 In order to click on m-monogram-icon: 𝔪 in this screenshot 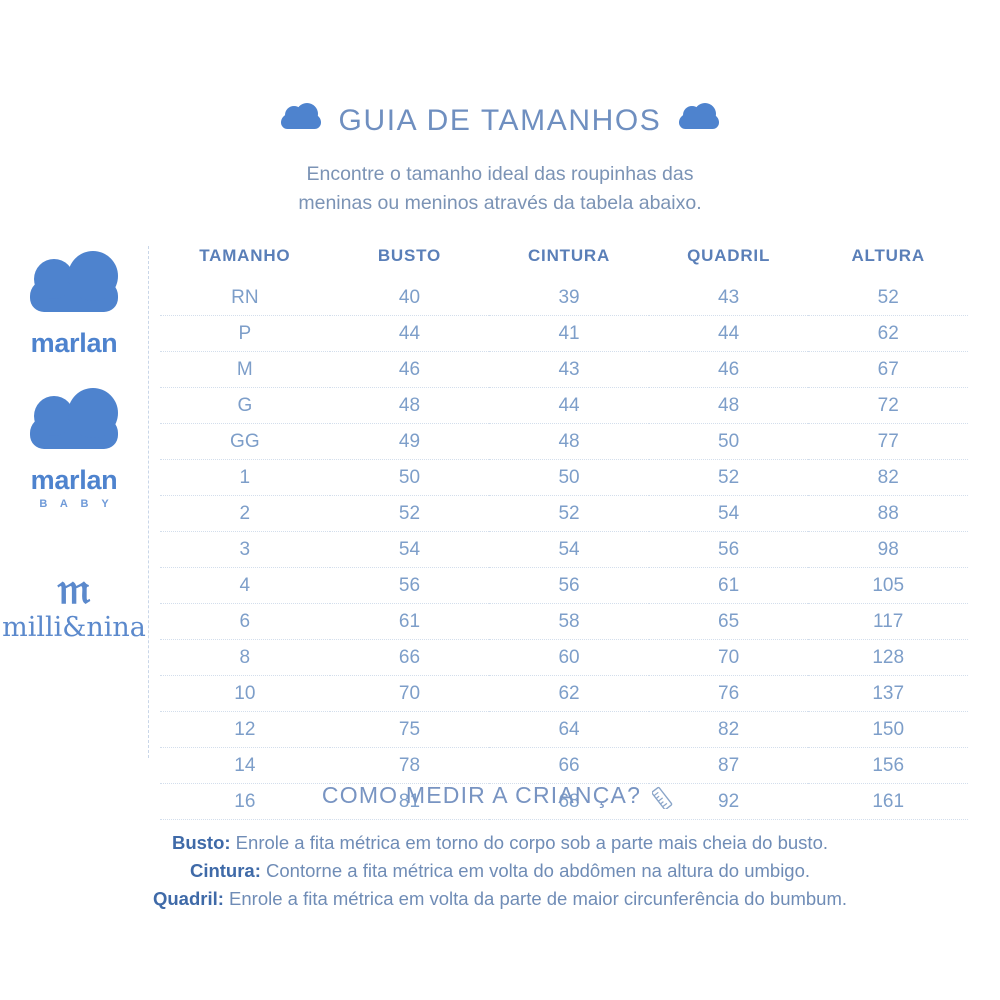, I will do `click(74, 588)`.